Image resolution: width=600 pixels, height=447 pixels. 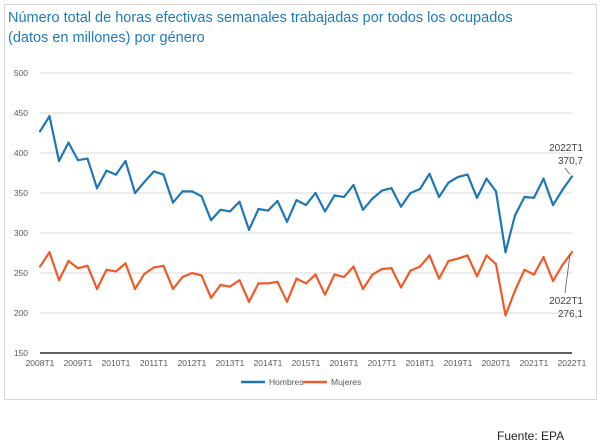 I want to click on x-tick-label: 2015T1, so click(x=306, y=363).